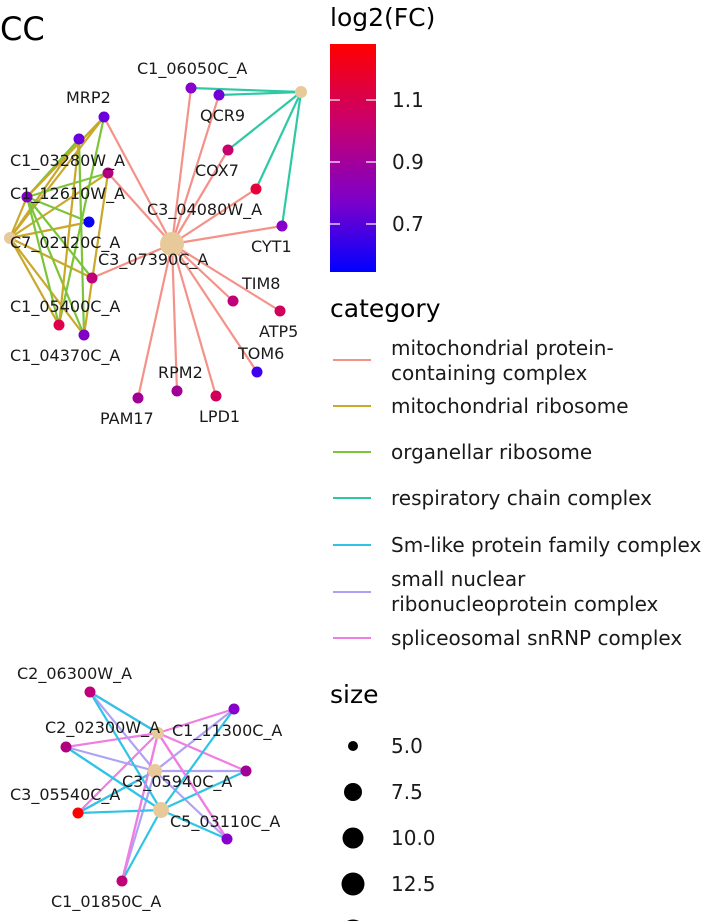 Image resolution: width=720 pixels, height=921 pixels. Describe the element at coordinates (385, 308) in the screenshot. I see `category-legend-title: category` at that location.